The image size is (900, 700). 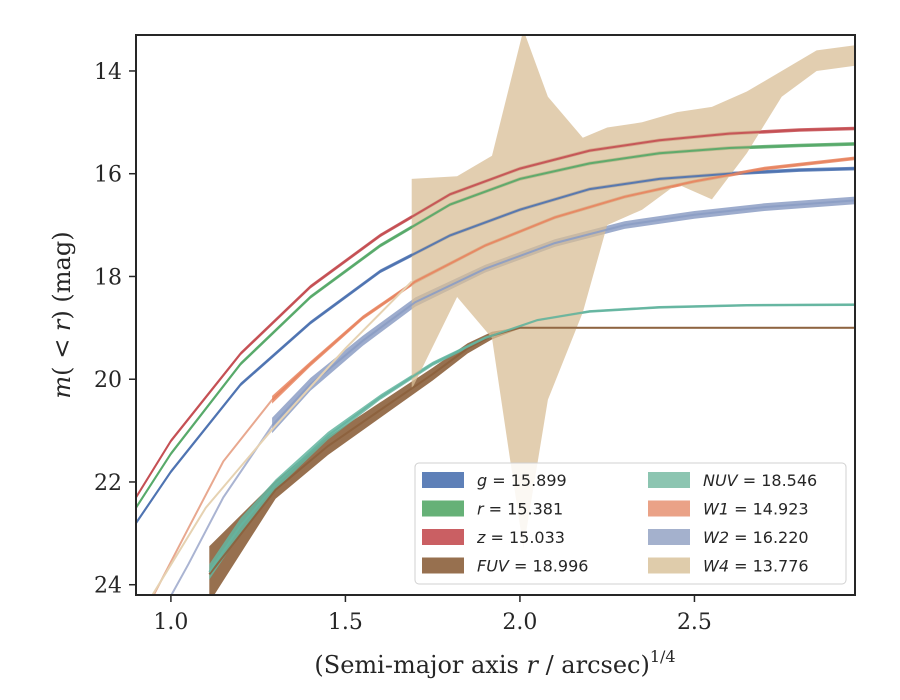 I want to click on x-tick-label: 2.0, so click(x=519, y=622).